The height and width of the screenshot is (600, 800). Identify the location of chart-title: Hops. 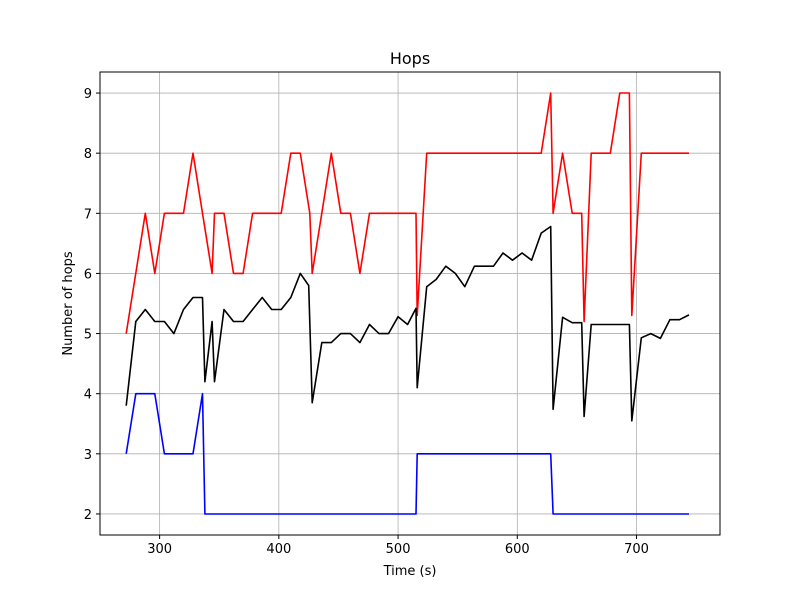
(410, 58).